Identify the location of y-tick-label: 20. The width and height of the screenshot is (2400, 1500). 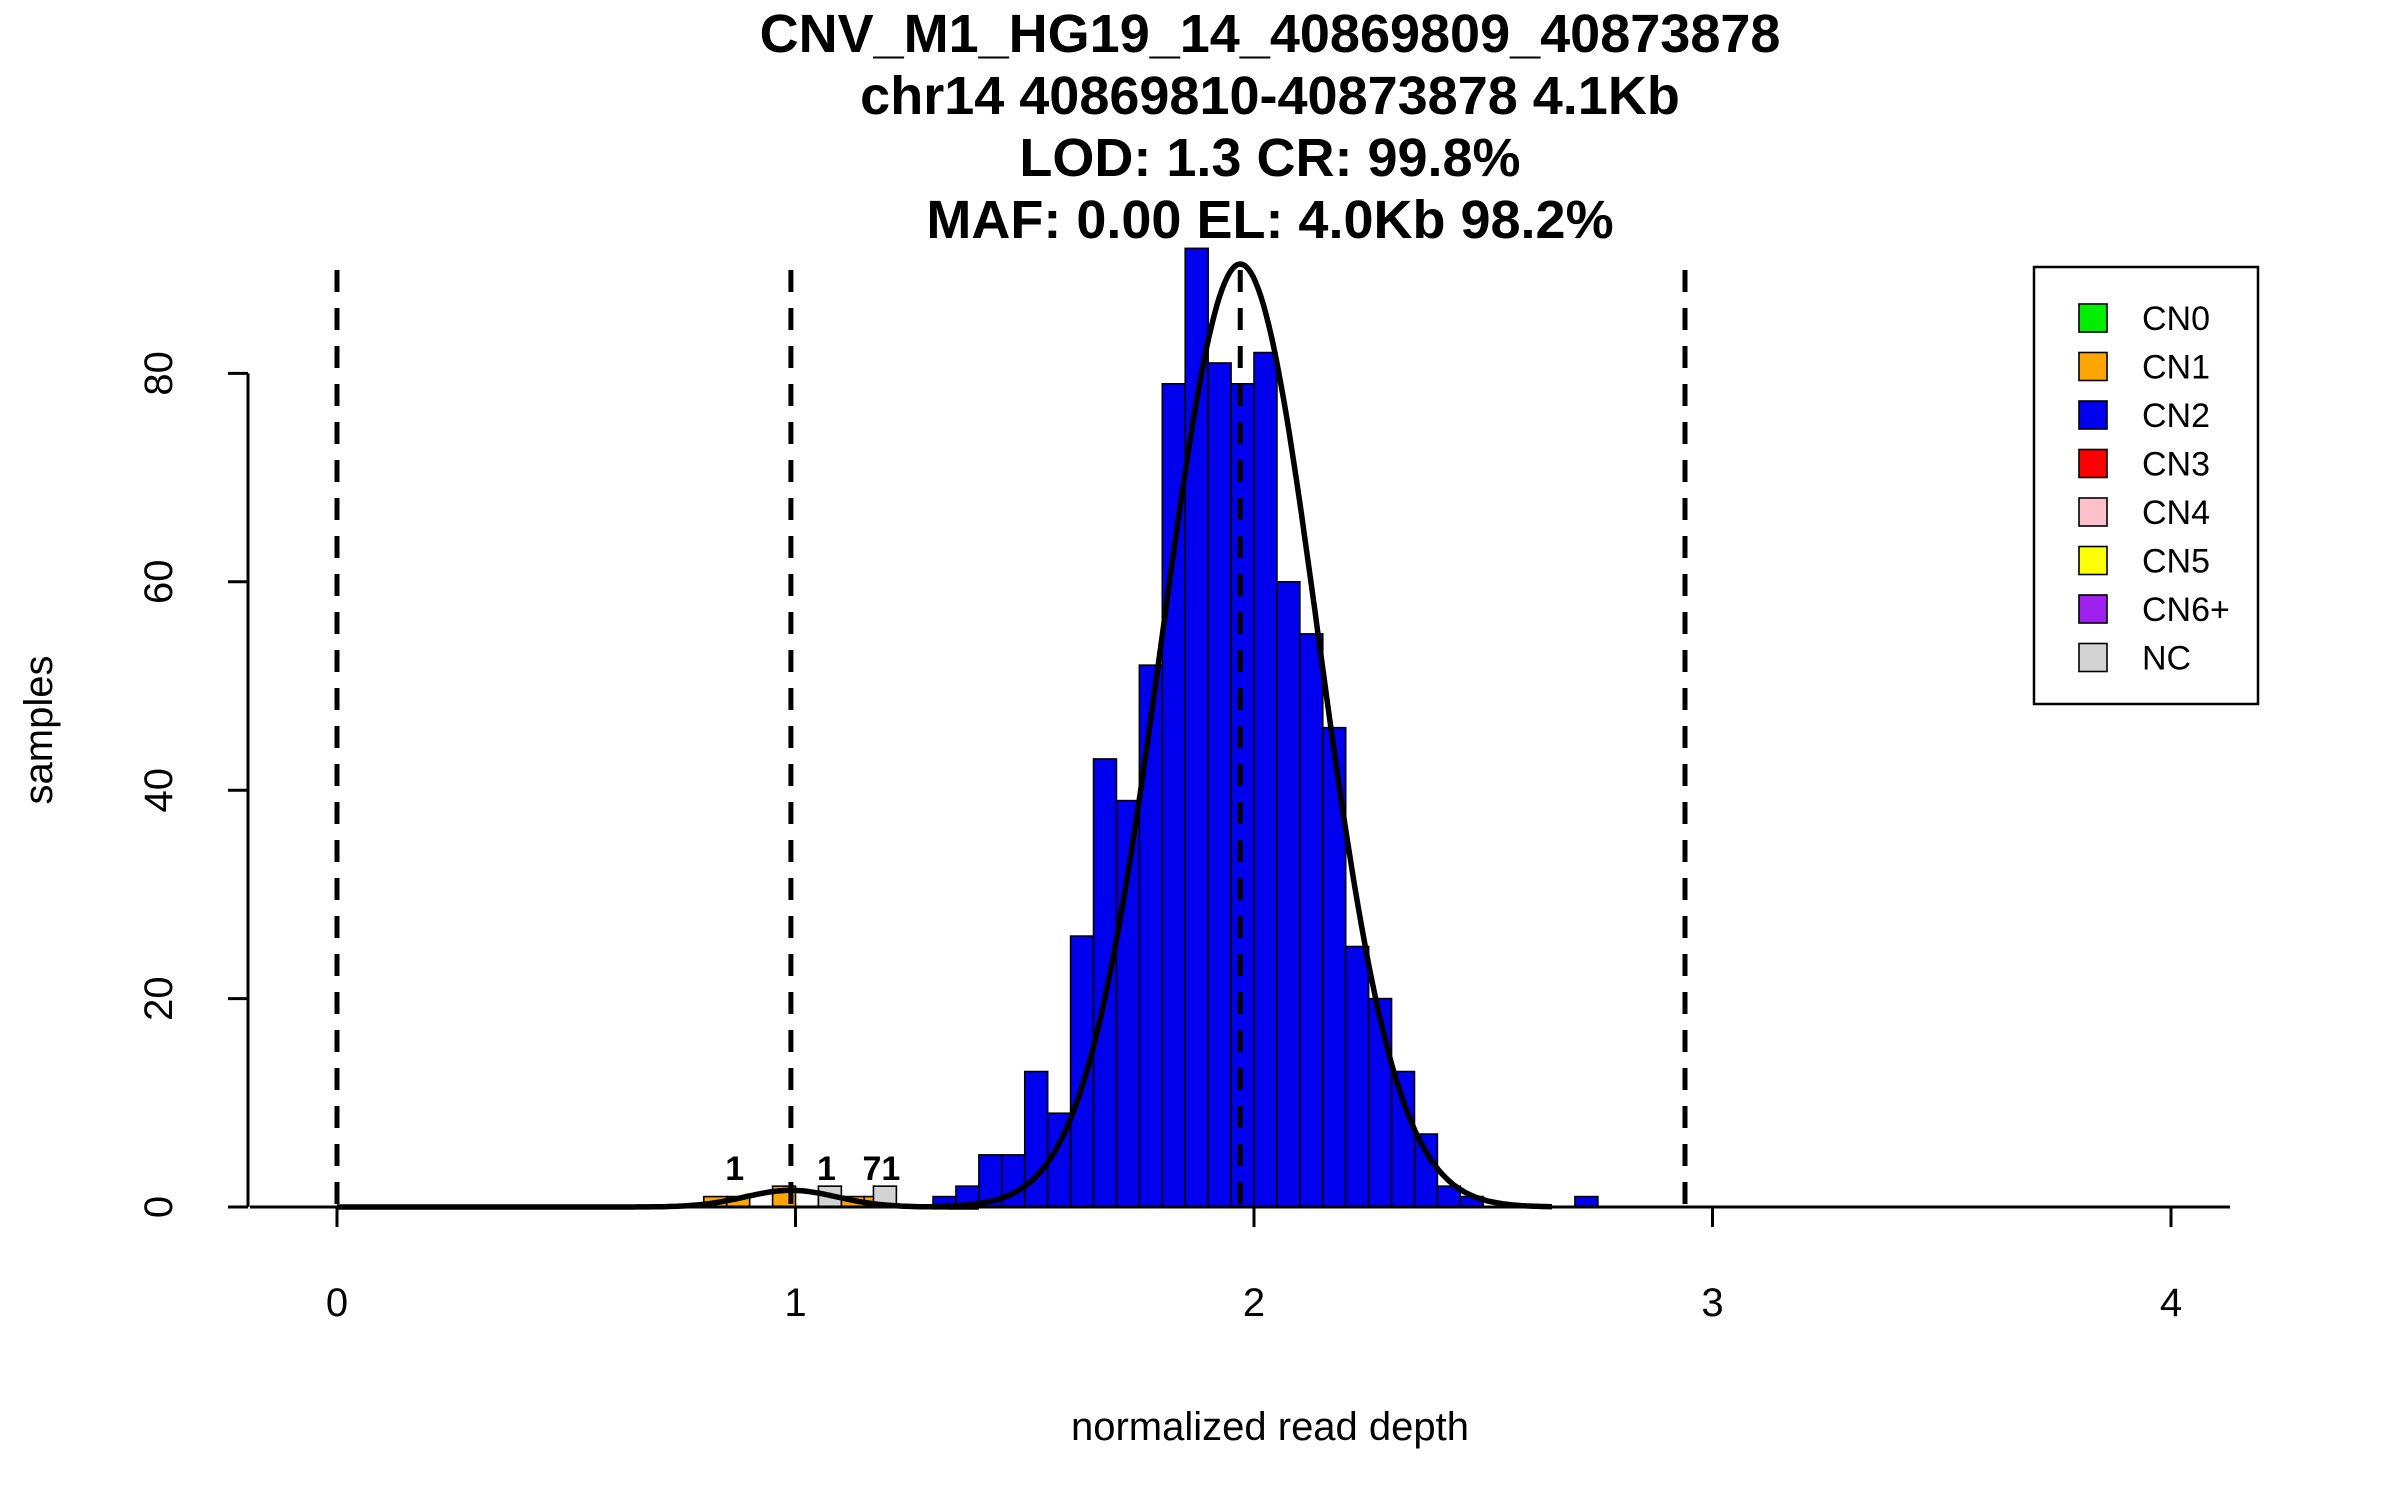
(159, 998).